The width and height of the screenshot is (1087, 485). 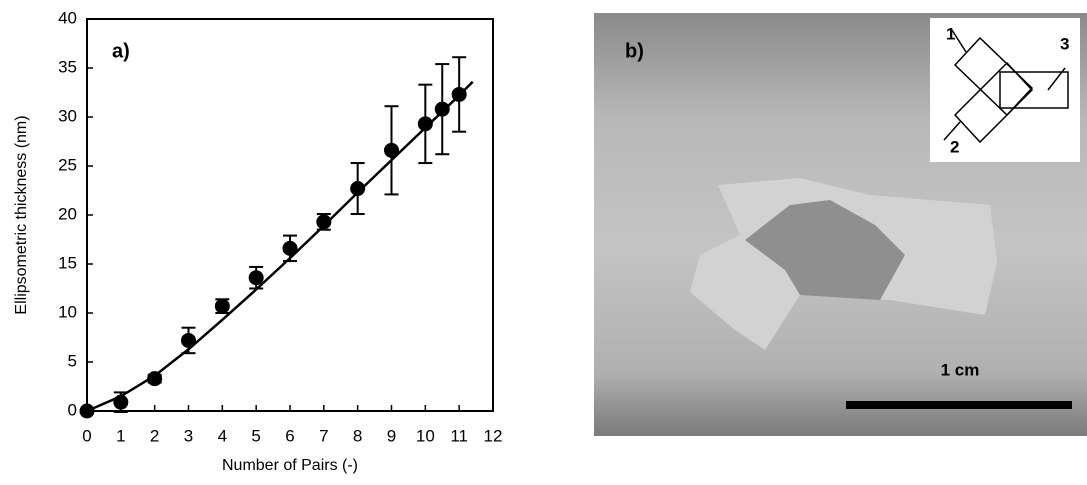 I want to click on inset-label: 2, so click(x=954, y=146).